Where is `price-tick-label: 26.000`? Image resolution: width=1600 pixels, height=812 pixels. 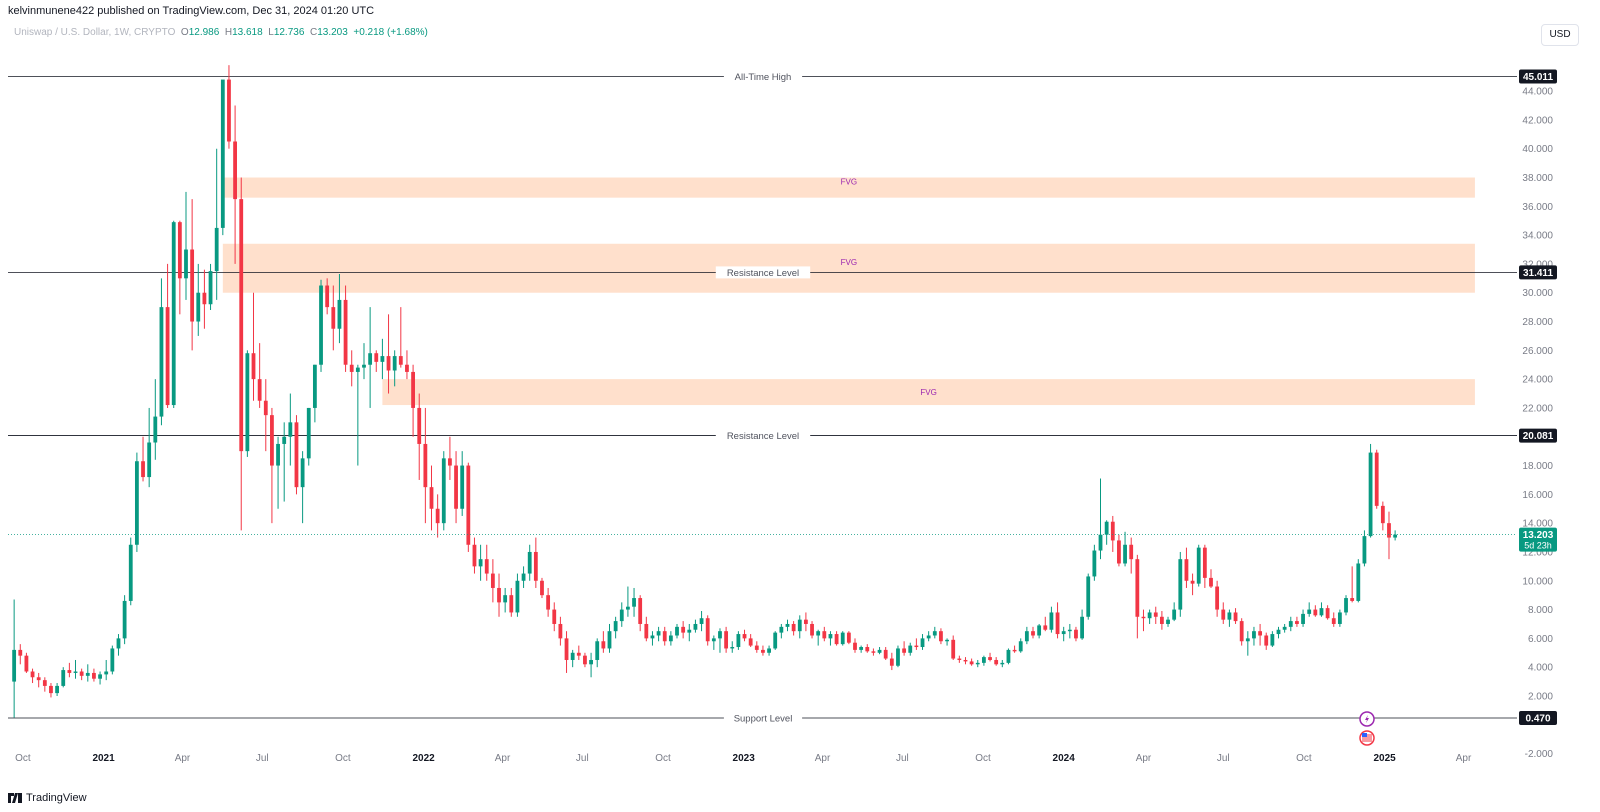
price-tick-label: 26.000 is located at coordinates (1537, 351).